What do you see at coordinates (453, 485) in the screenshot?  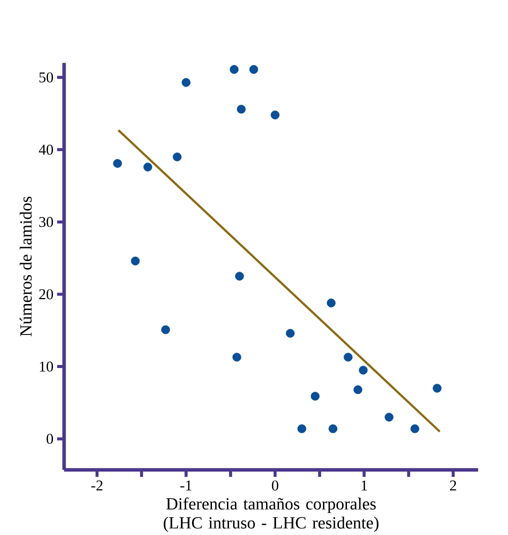 I see `x-tick-label: 2` at bounding box center [453, 485].